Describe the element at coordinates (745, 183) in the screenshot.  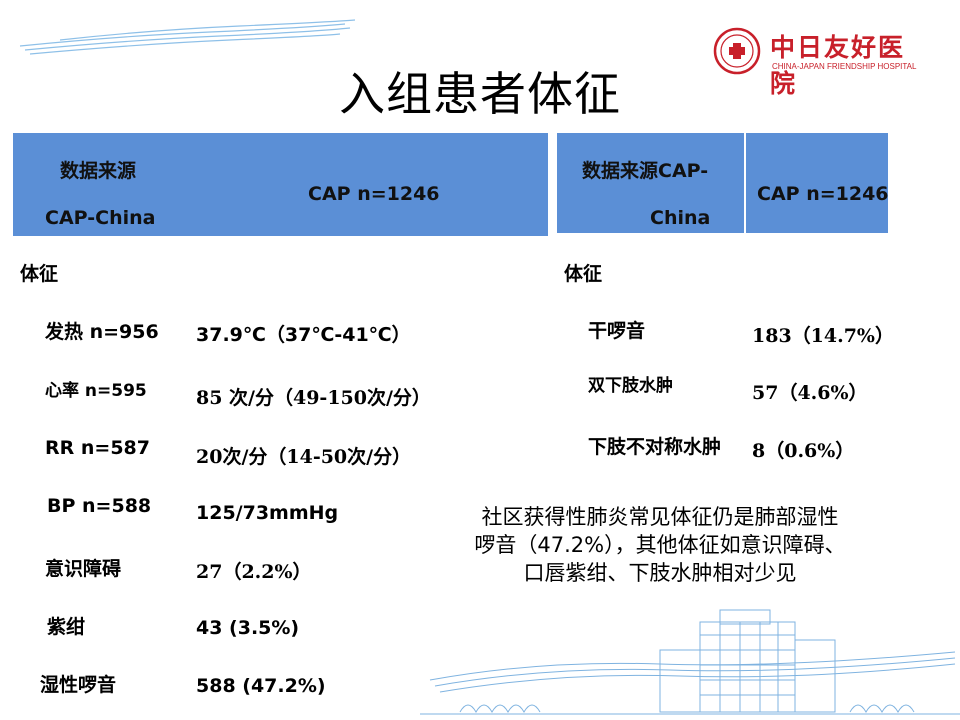
I see `right-header-divider` at that location.